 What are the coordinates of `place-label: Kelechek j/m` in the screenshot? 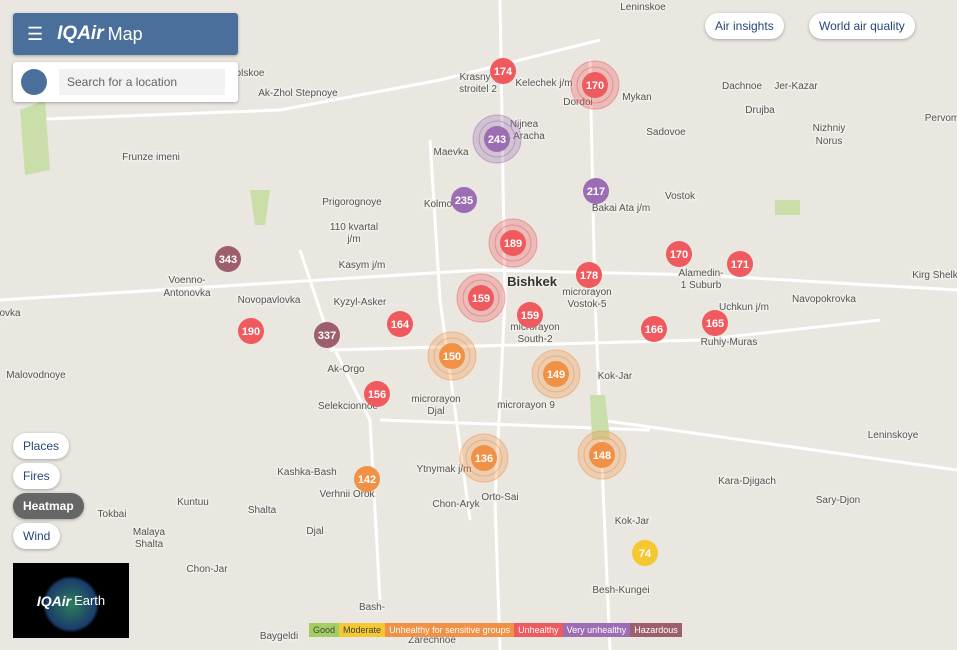 It's located at (543, 83).